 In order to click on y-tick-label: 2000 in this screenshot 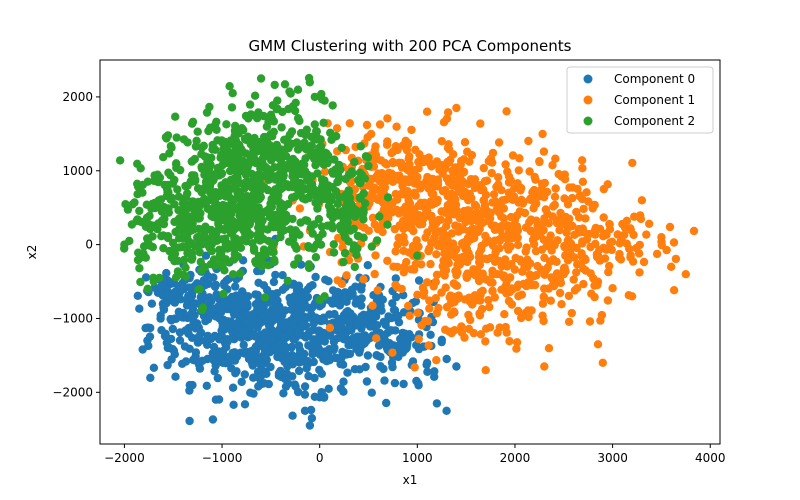, I will do `click(77, 97)`.